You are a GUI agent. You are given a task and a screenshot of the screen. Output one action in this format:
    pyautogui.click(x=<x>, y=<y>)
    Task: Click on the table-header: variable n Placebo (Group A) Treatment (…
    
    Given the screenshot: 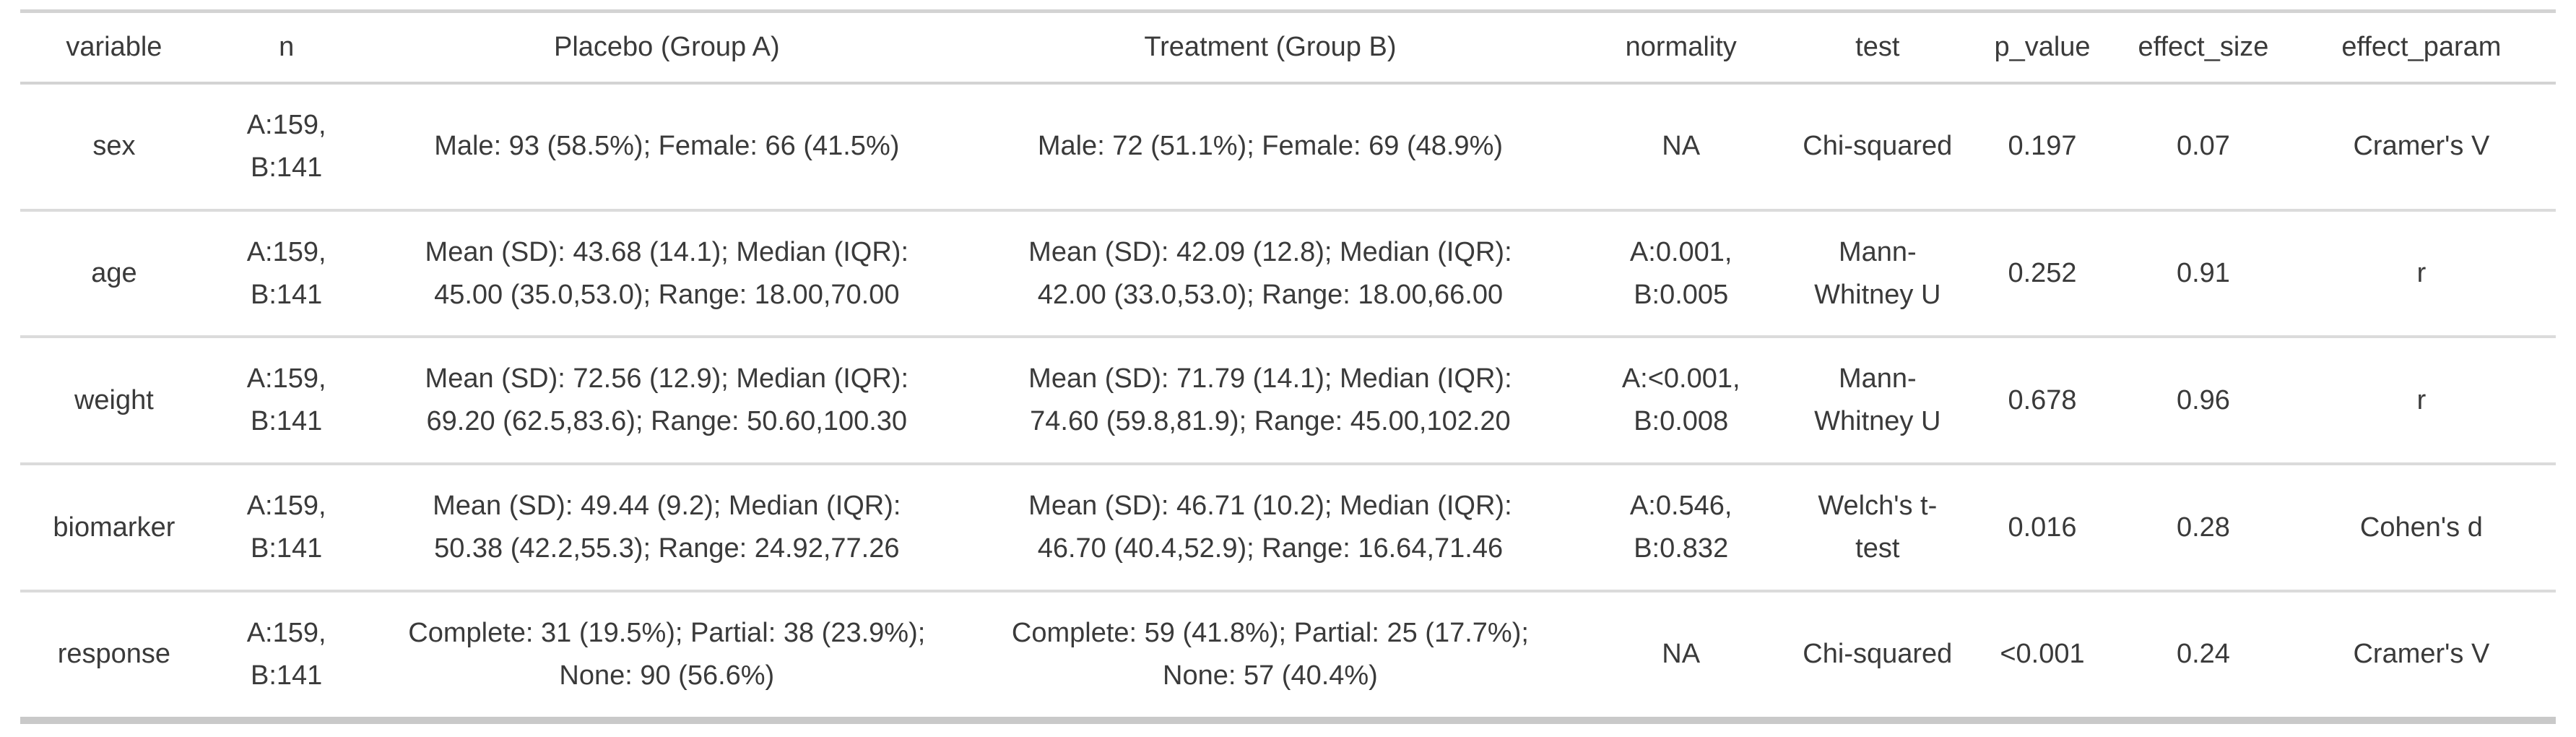 What is the action you would take?
    pyautogui.click(x=1288, y=48)
    